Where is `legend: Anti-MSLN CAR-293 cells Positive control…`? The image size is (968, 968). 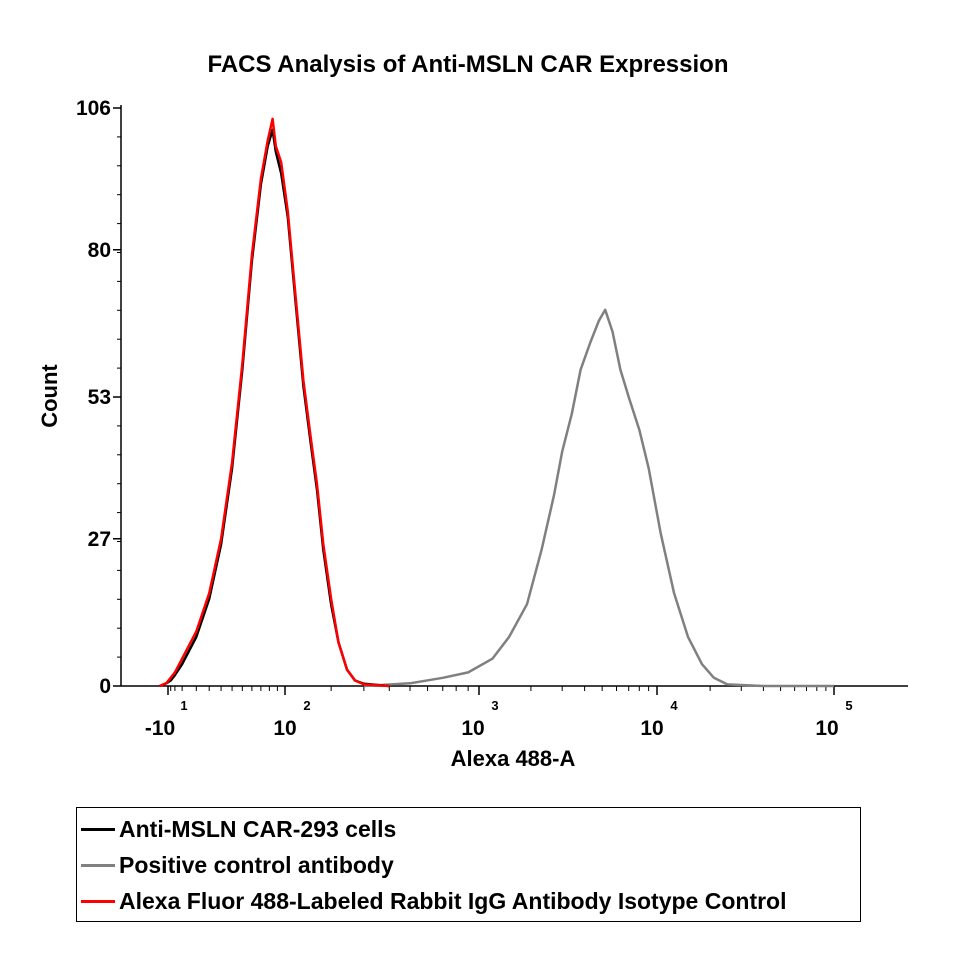
legend: Anti-MSLN CAR-293 cells Positive control… is located at coordinates (468, 864).